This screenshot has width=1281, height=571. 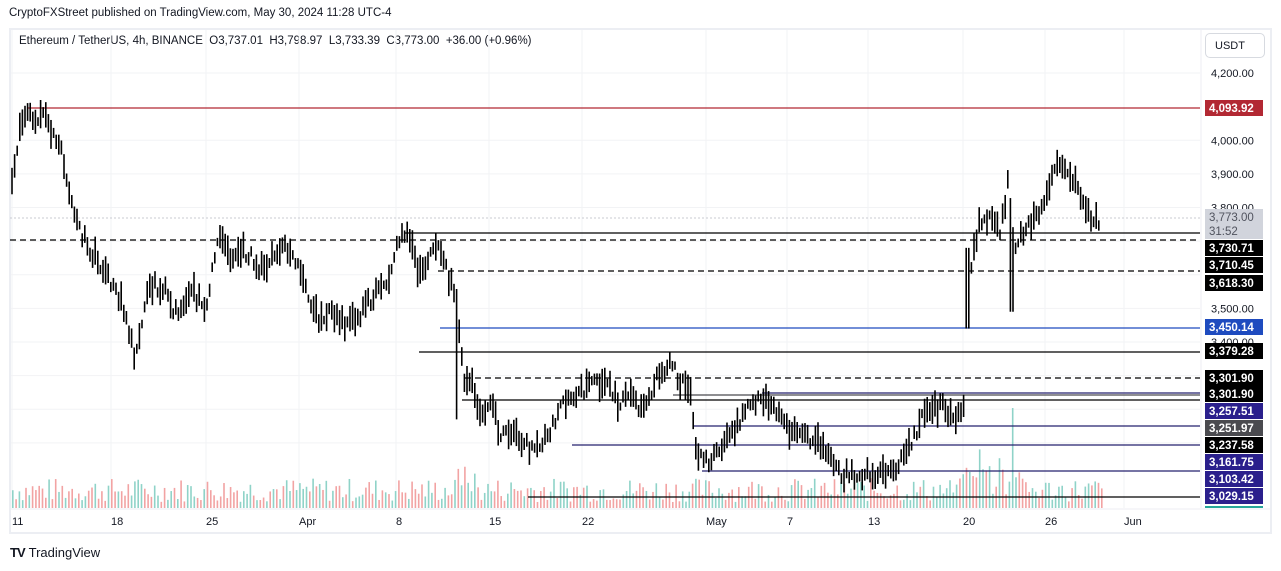 I want to click on tradingview-logo-icon: TV, so click(x=18, y=552).